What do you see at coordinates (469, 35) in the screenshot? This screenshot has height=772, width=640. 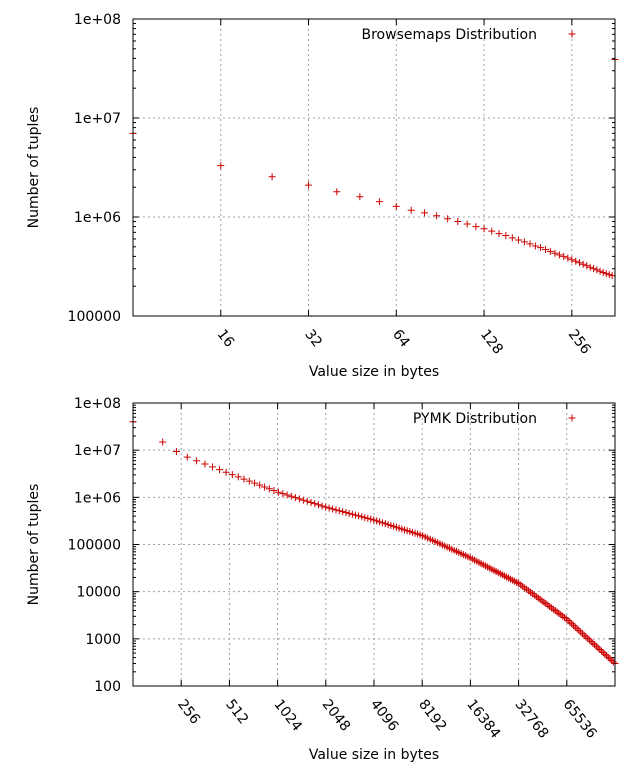 I see `legend: Browsemaps Distribution` at bounding box center [469, 35].